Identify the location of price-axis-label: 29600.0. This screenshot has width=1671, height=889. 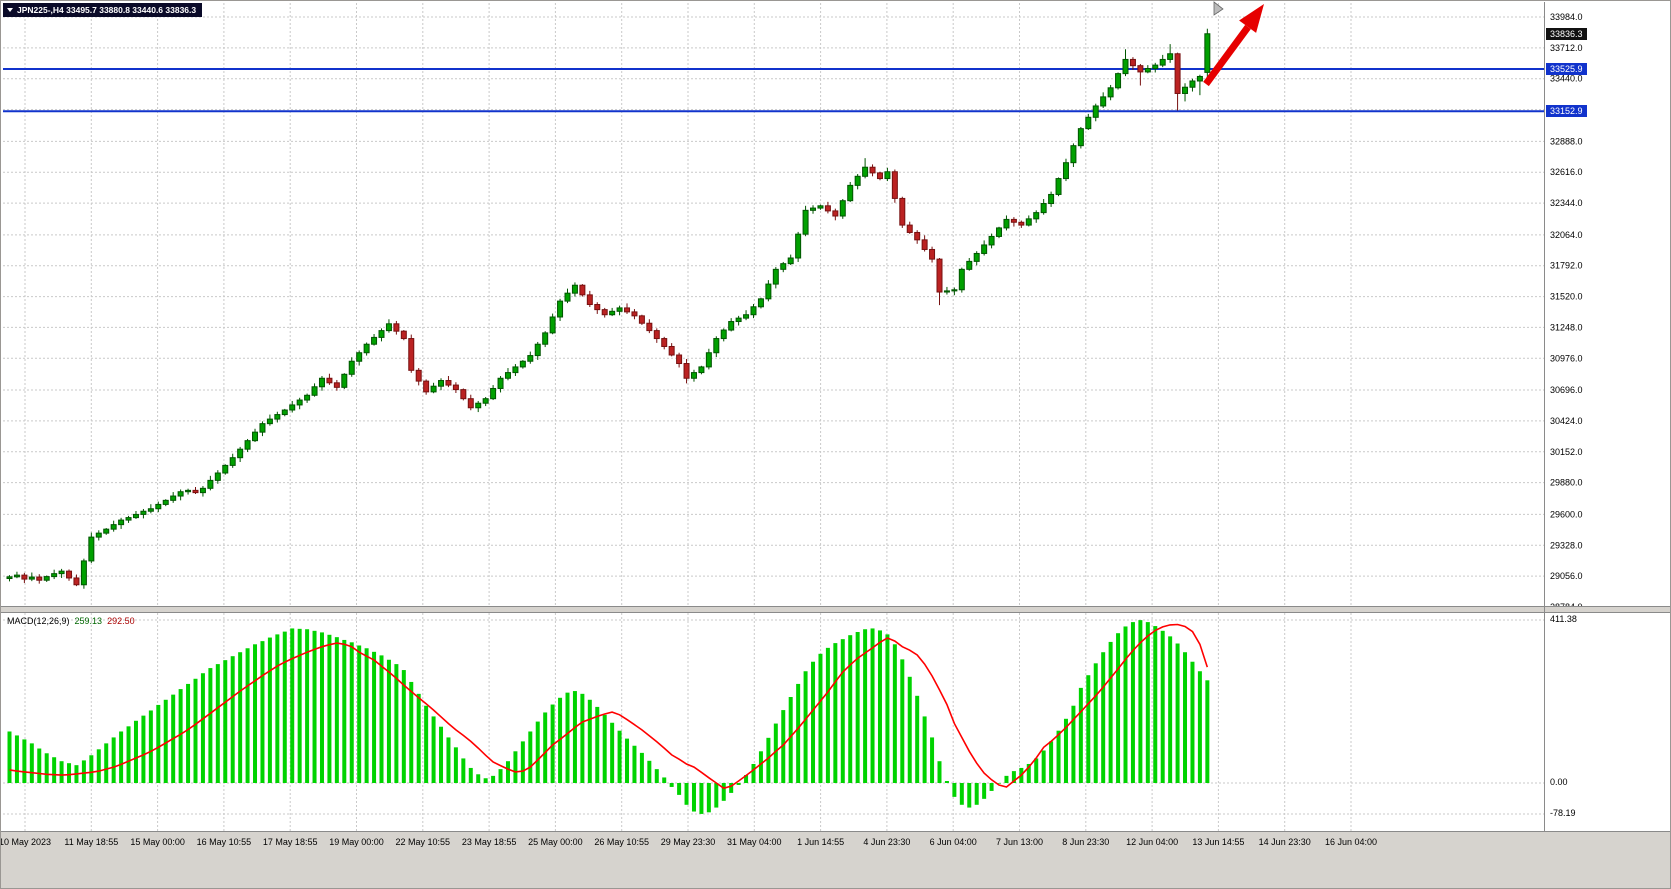
(1566, 514).